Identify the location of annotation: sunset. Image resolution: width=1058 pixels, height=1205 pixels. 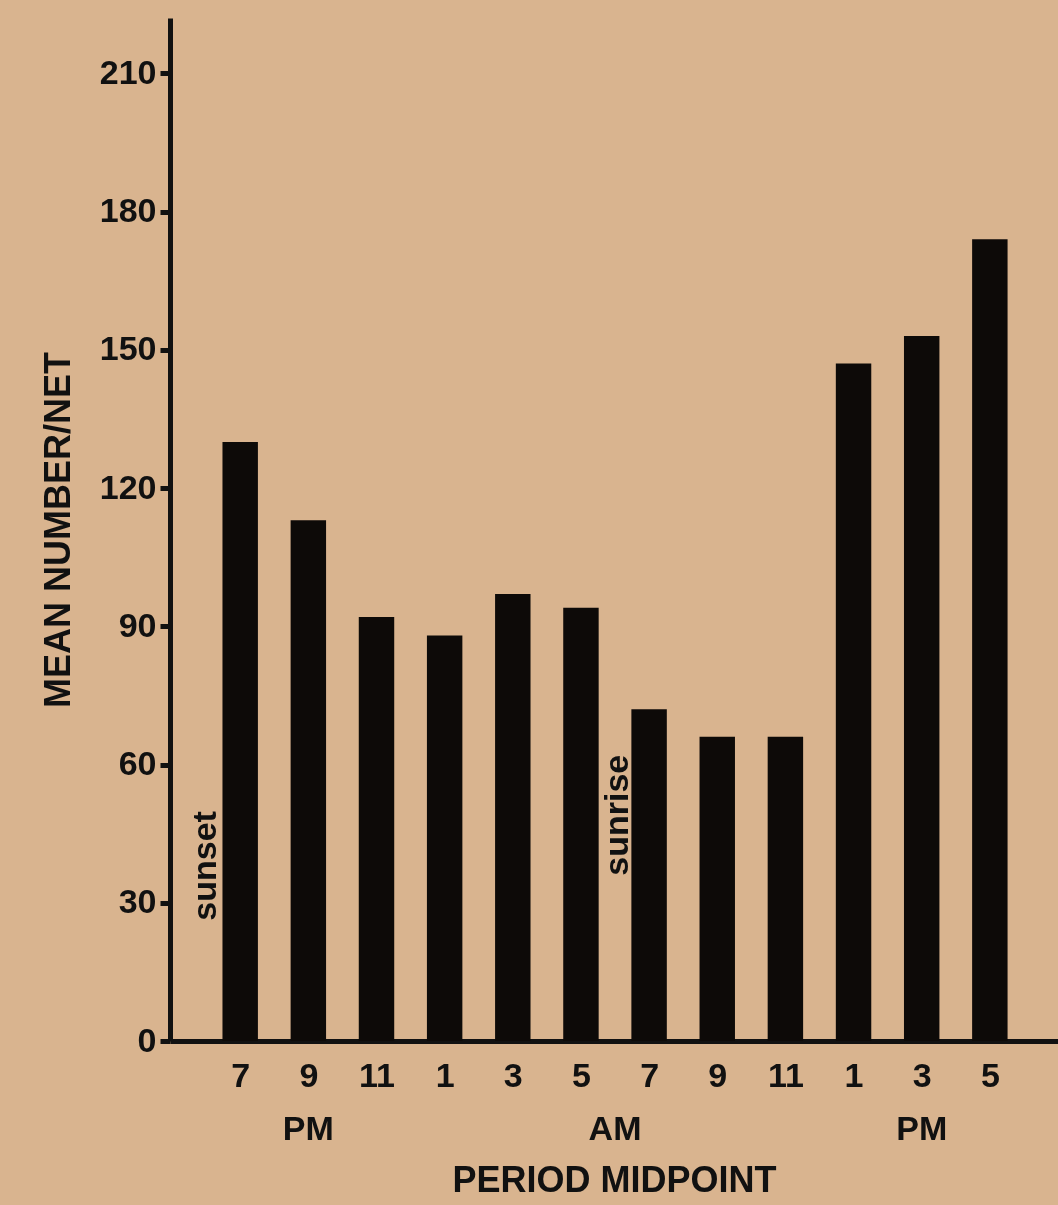
(204, 866).